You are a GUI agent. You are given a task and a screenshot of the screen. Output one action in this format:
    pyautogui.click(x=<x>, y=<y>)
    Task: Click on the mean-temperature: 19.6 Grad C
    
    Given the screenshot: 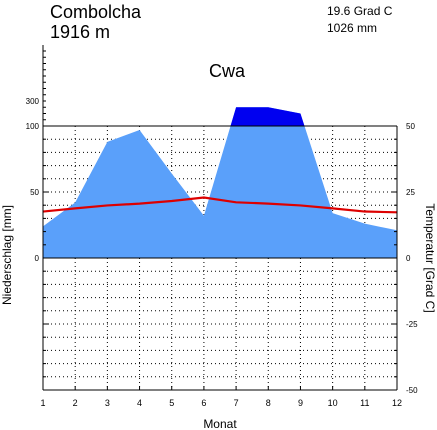 What is the action you would take?
    pyautogui.click(x=360, y=11)
    